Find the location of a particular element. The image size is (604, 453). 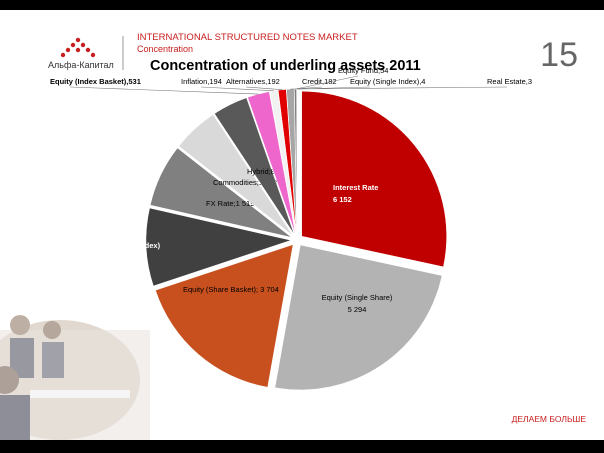

slice-label: FX Rate;1 519 is located at coordinates (230, 203).